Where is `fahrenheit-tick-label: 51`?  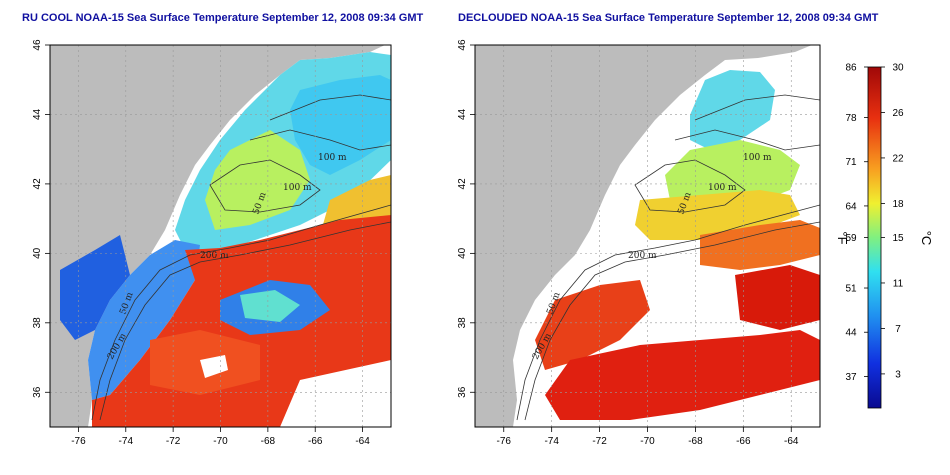
fahrenheit-tick-label: 51 is located at coordinates (851, 289).